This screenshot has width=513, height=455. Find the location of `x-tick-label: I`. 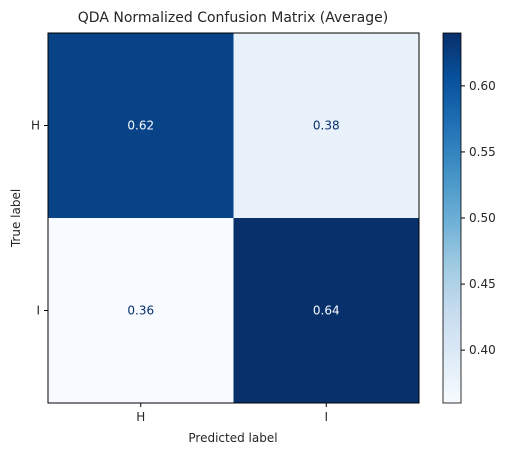

x-tick-label: I is located at coordinates (326, 417).